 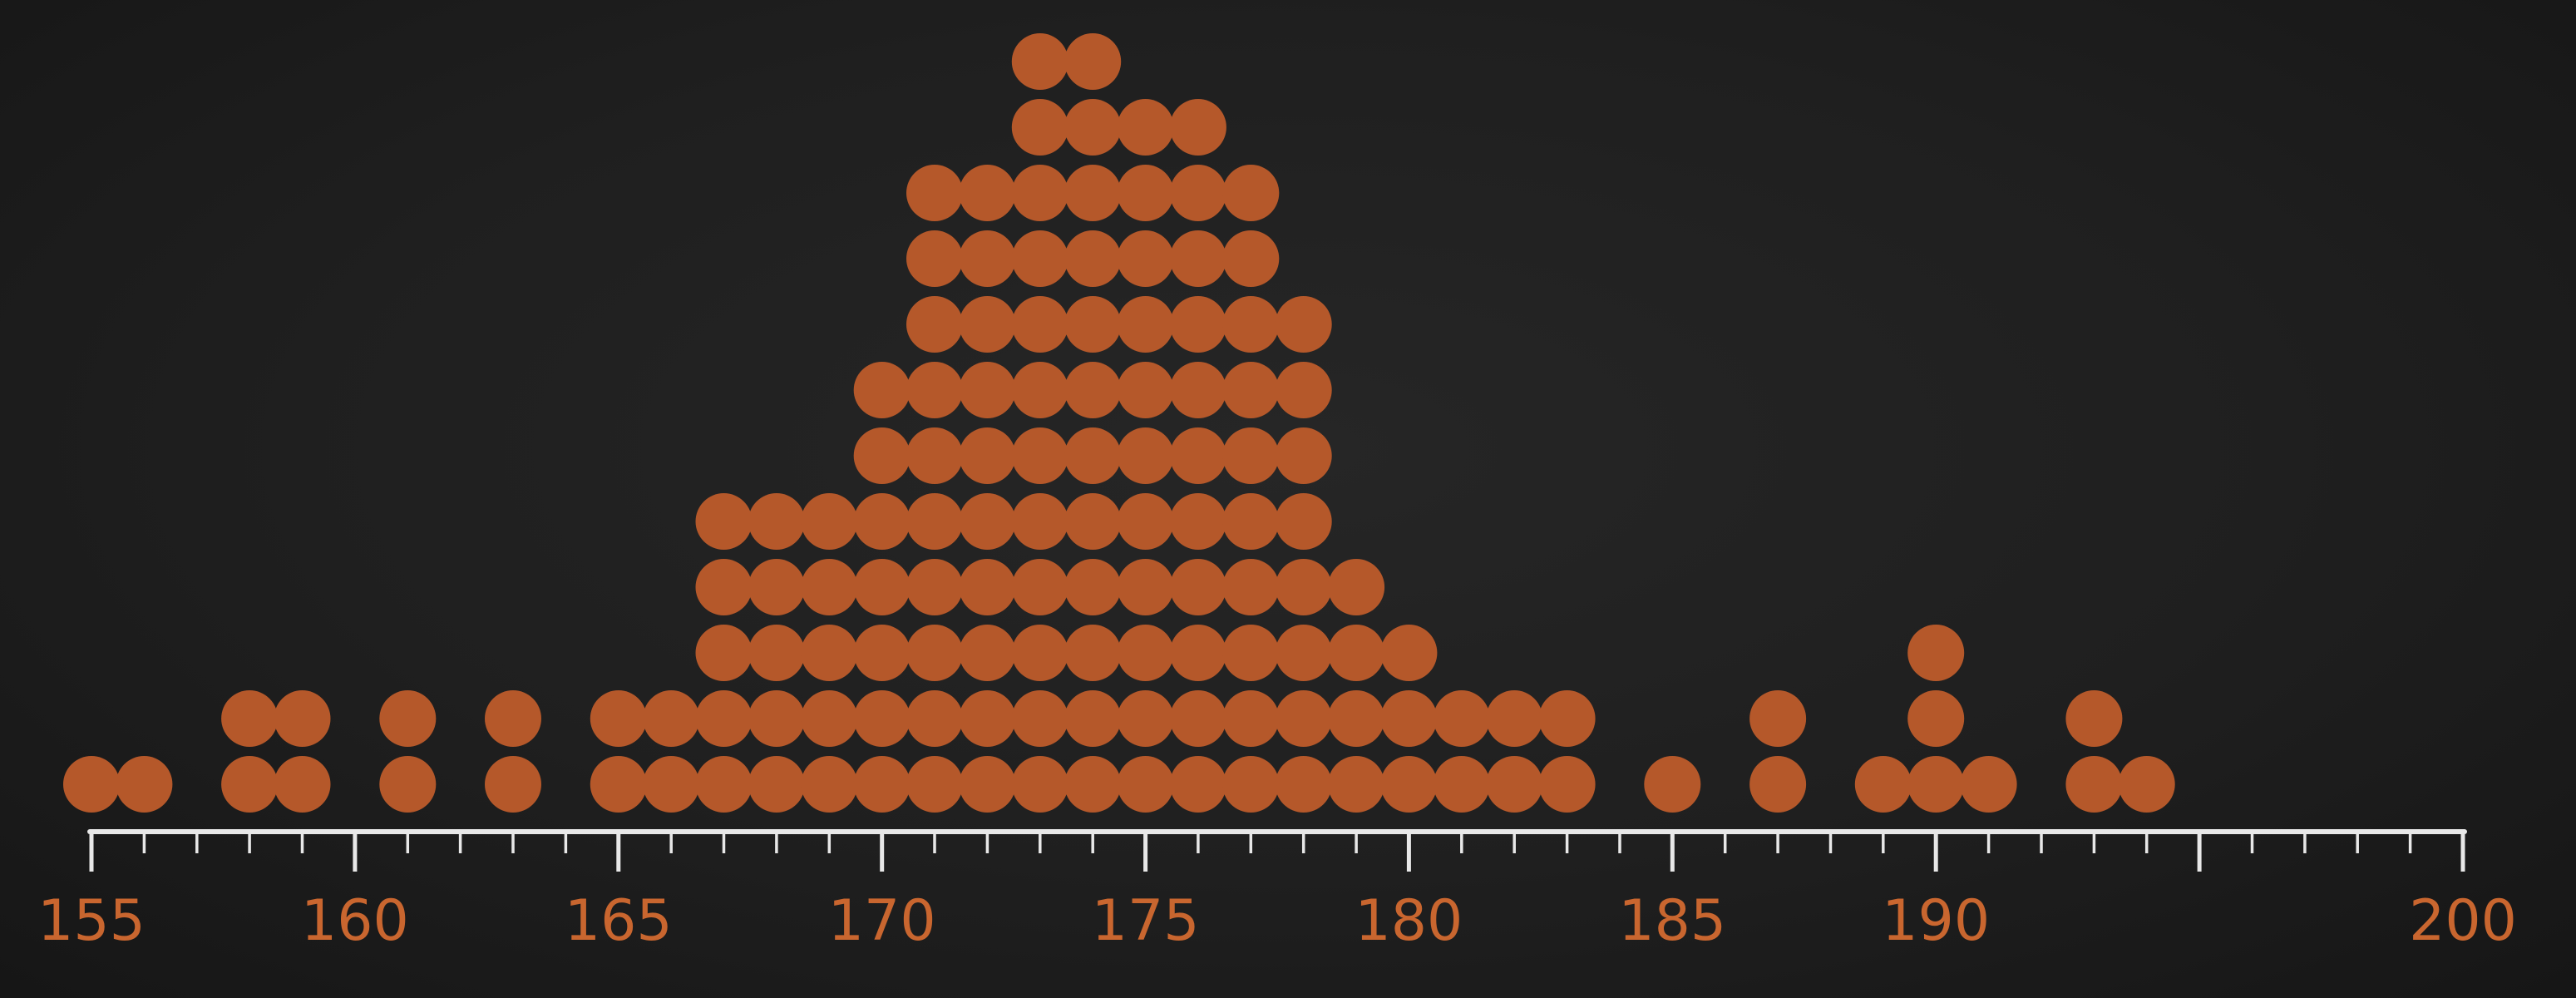 What do you see at coordinates (1672, 921) in the screenshot?
I see `x-tick-label: 185` at bounding box center [1672, 921].